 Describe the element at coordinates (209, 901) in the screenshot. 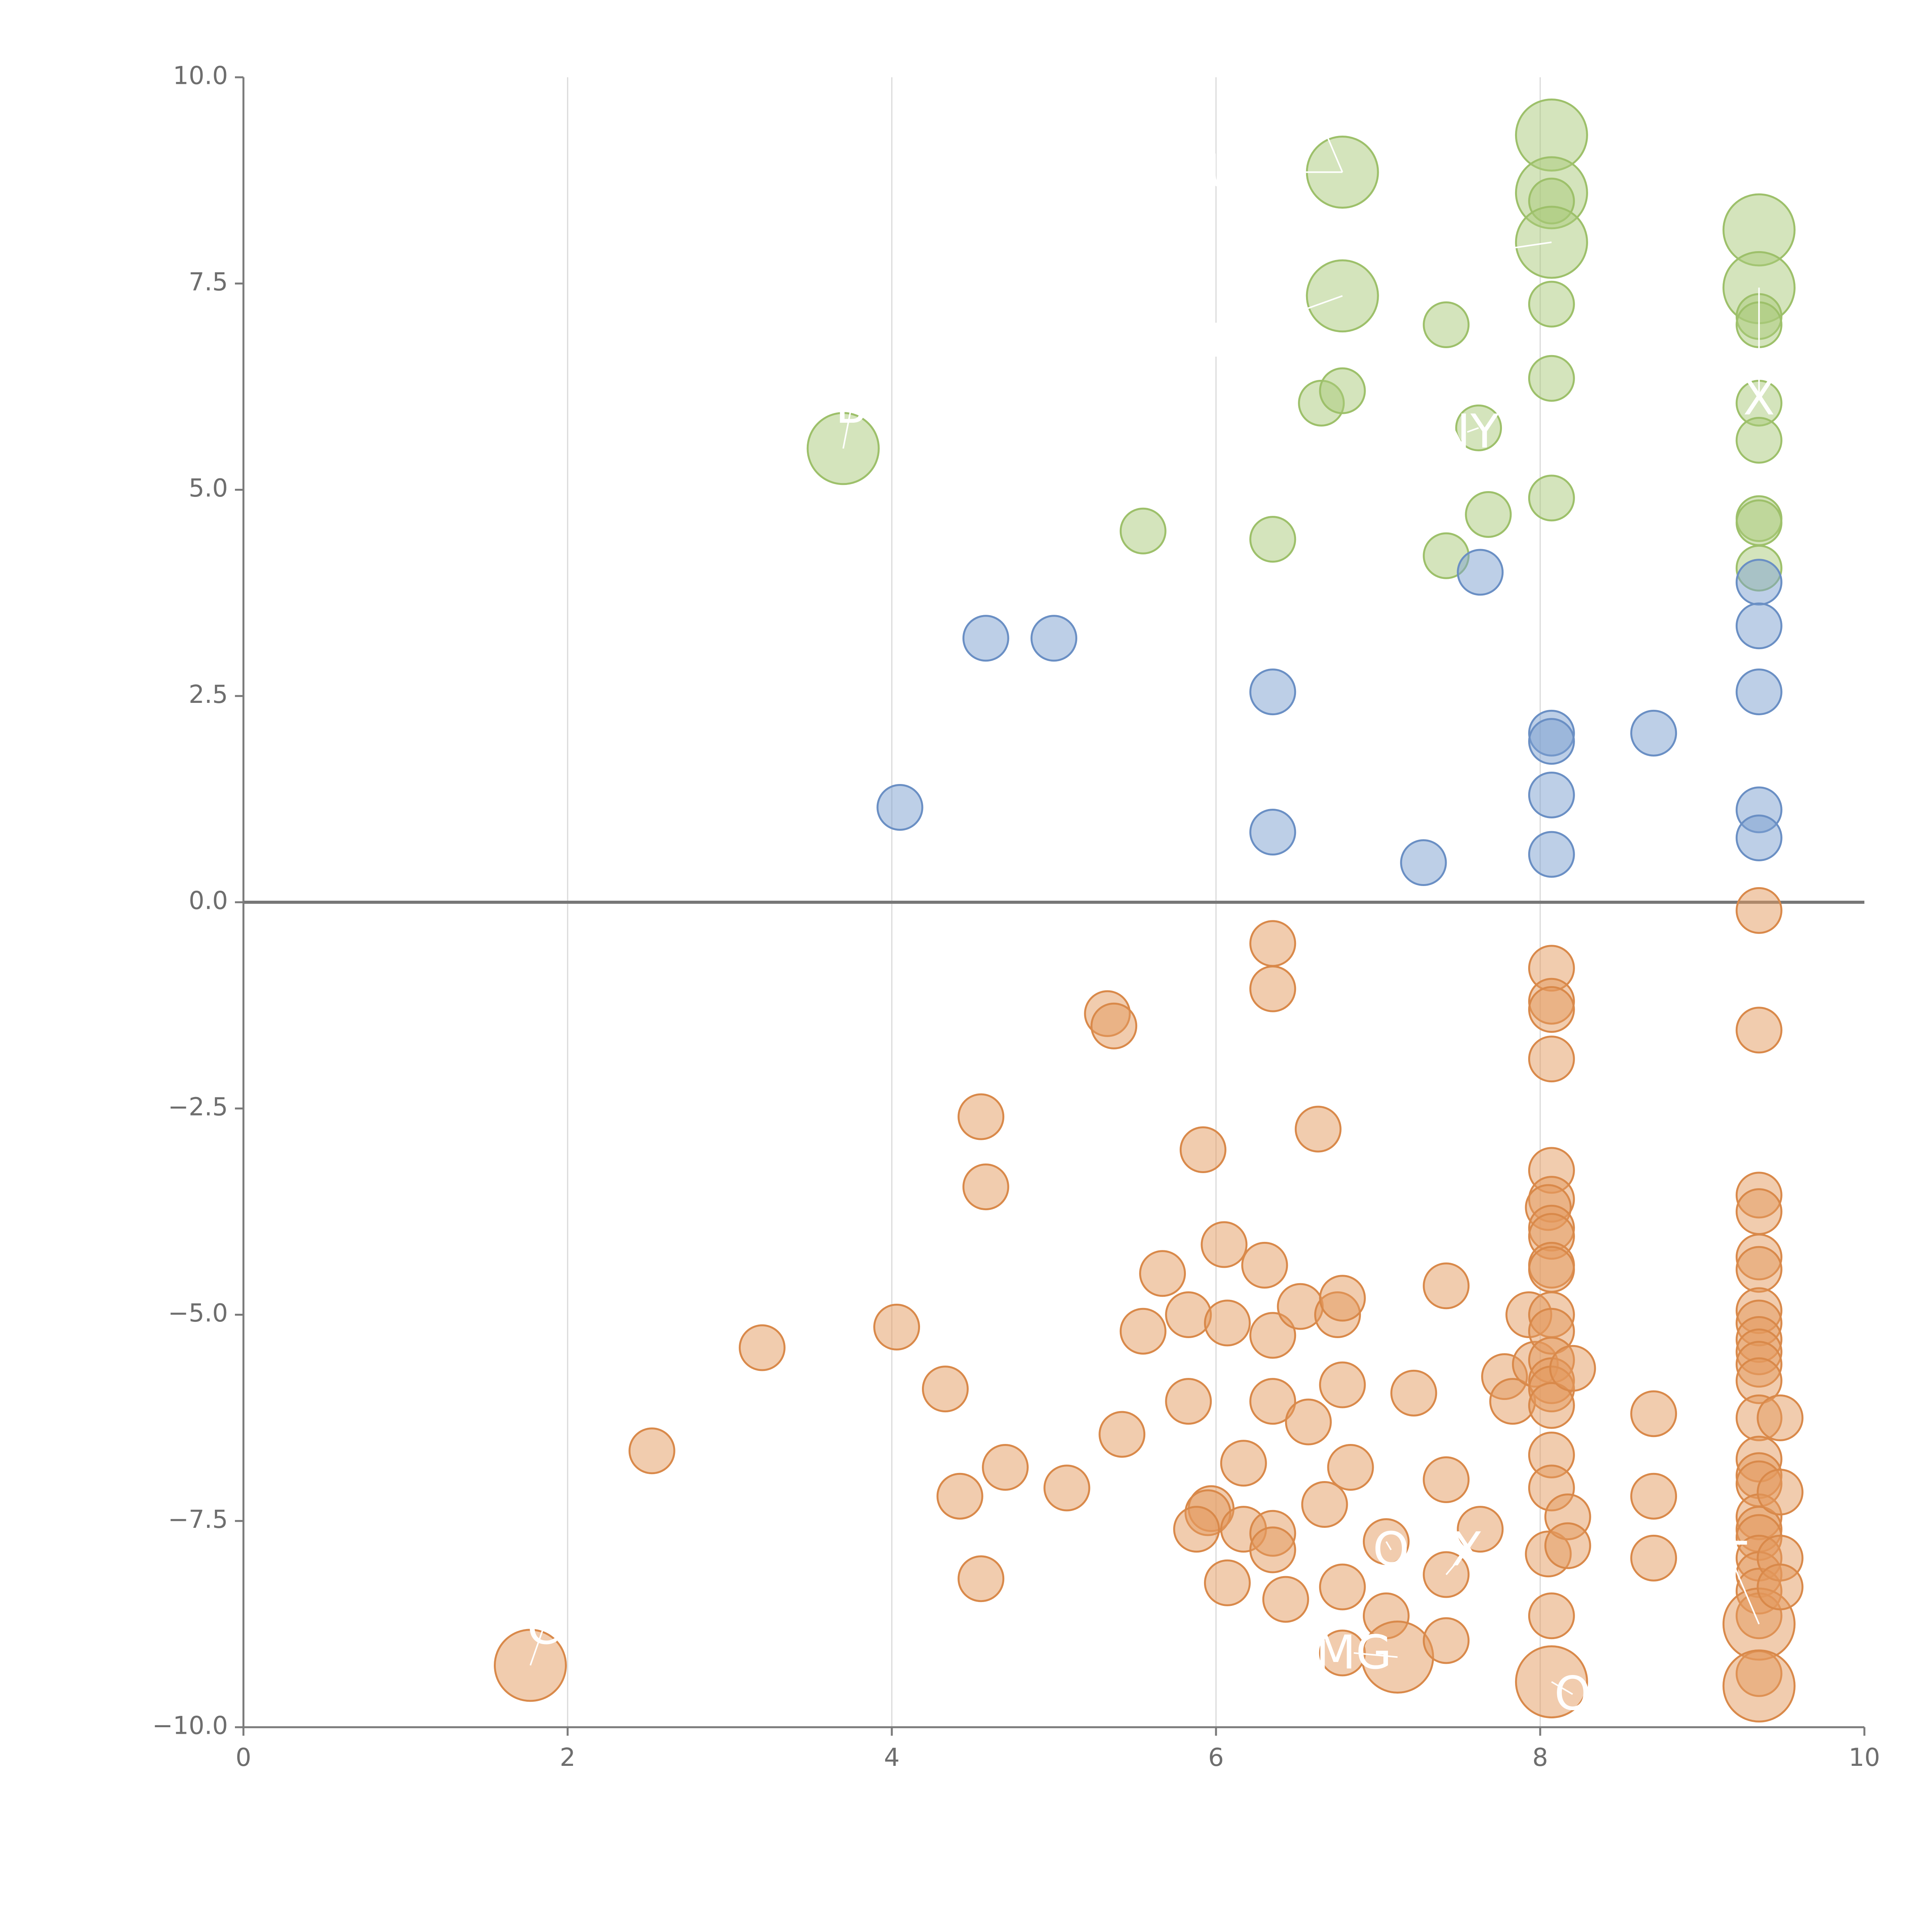

I see `y-tick-label: 0.0` at that location.